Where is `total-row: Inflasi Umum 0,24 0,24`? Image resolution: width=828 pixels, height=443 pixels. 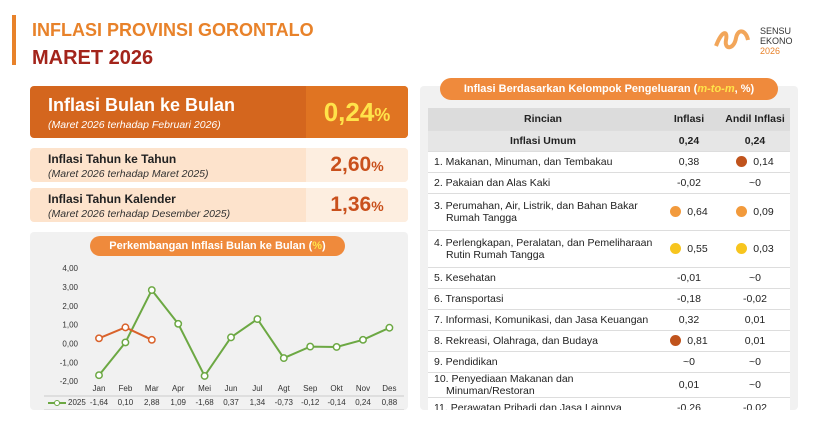 total-row: Inflasi Umum 0,24 0,24 is located at coordinates (609, 141).